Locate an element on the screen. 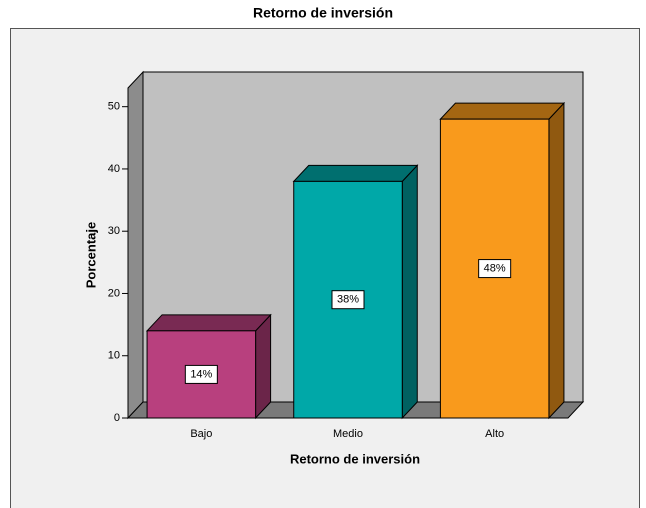 The height and width of the screenshot is (508, 646). value-label: 48% is located at coordinates (495, 268).